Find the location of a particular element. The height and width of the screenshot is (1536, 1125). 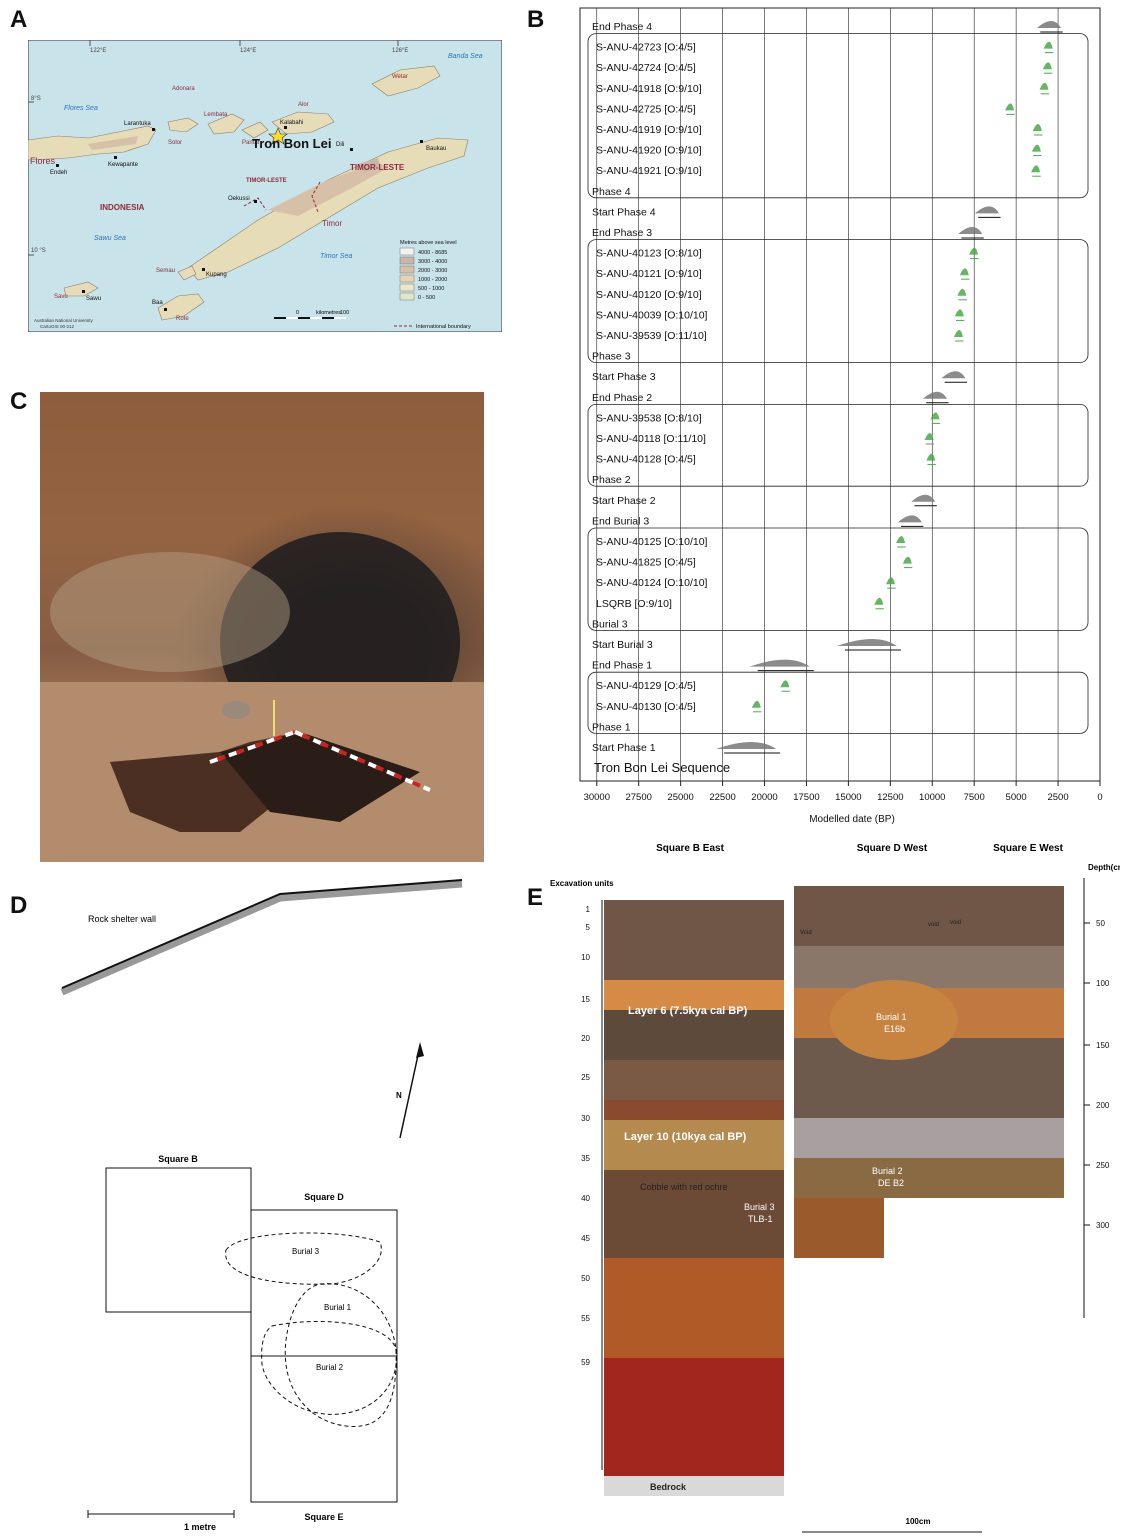

chart-row-label: End Phase 4 is located at coordinates (622, 27).